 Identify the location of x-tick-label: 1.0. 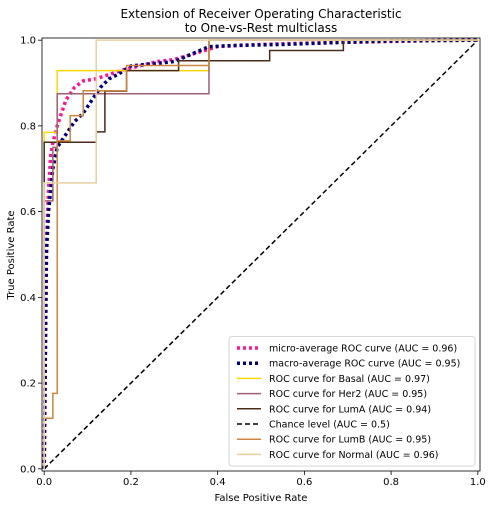
(478, 482).